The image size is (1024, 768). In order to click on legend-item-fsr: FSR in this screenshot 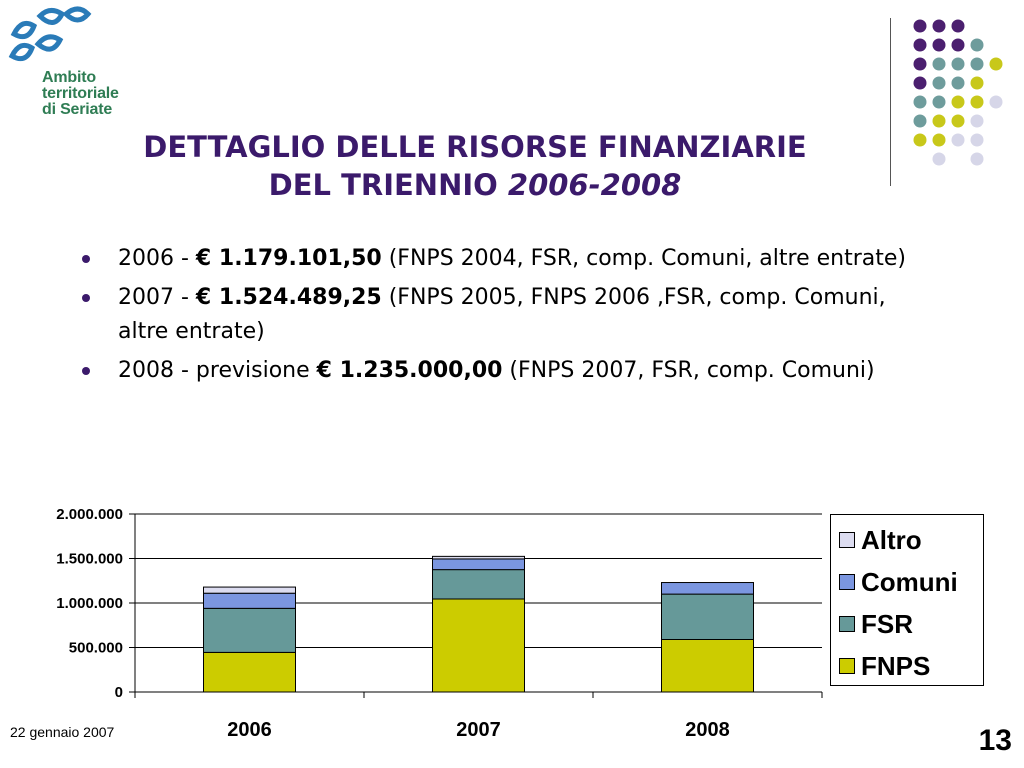, I will do `click(876, 624)`.